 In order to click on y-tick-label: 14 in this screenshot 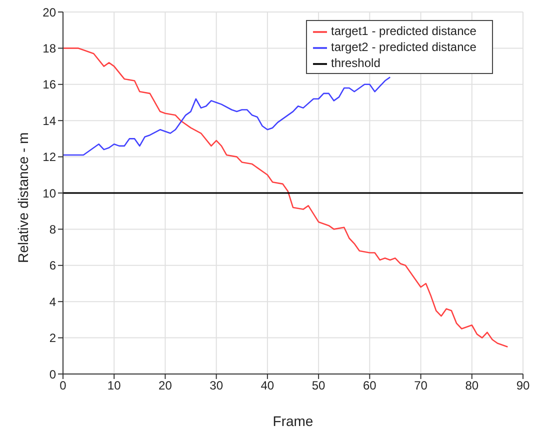, I will do `click(49, 121)`.